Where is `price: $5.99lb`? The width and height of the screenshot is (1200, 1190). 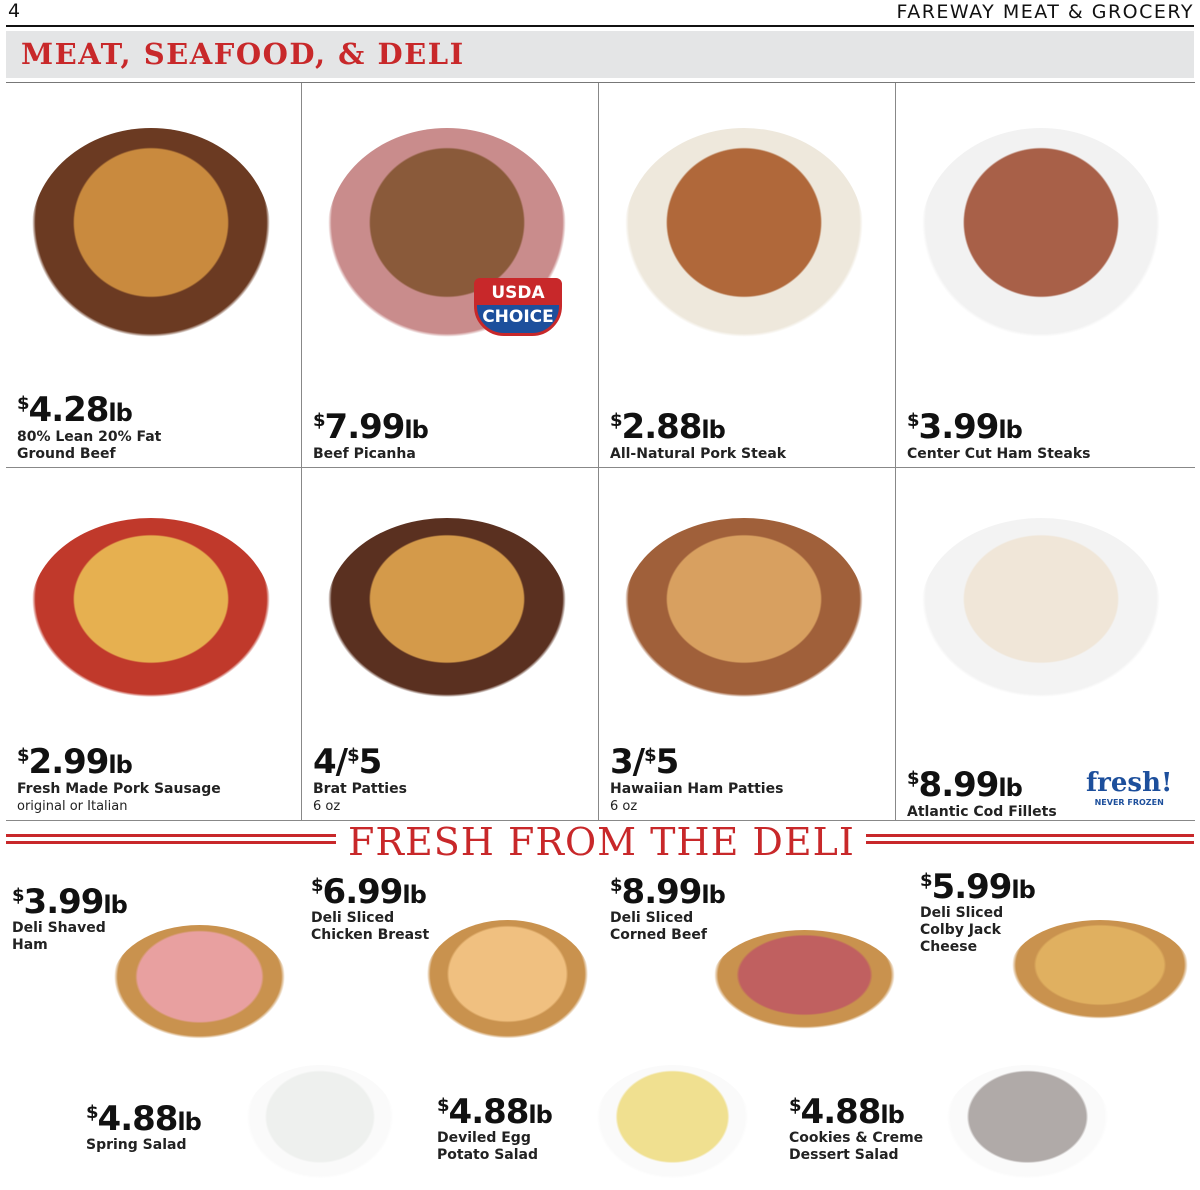
price: $5.99lb is located at coordinates (978, 887).